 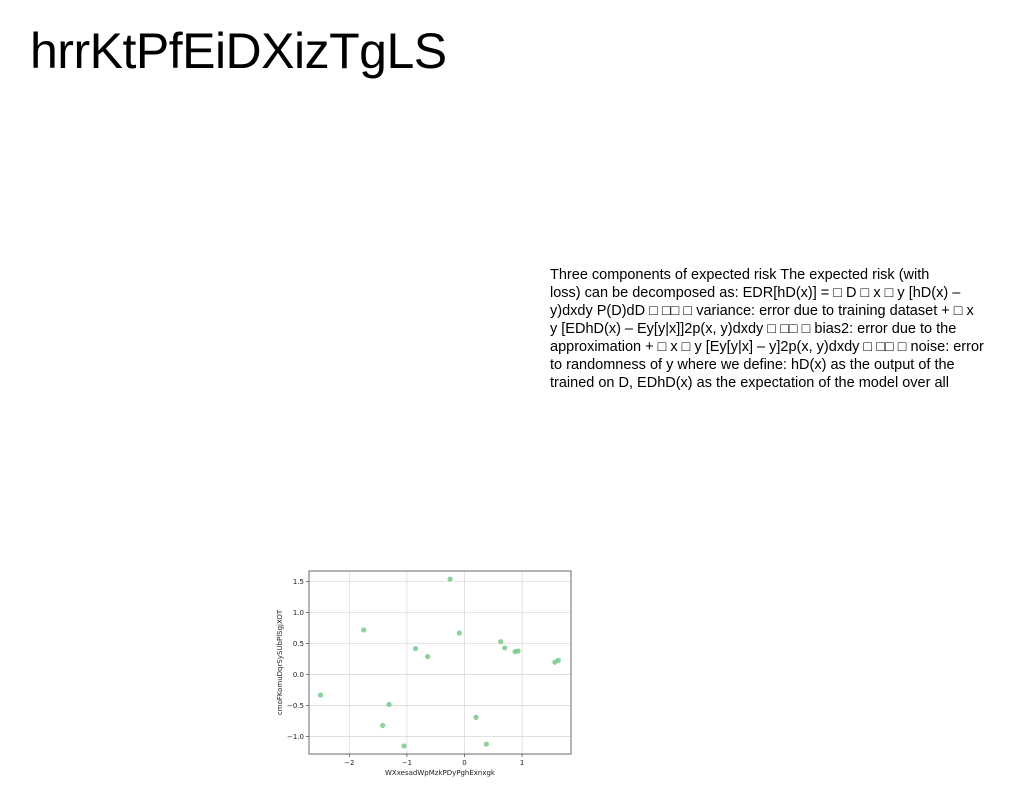 I want to click on y-tick-label: 1.0, so click(x=298, y=613).